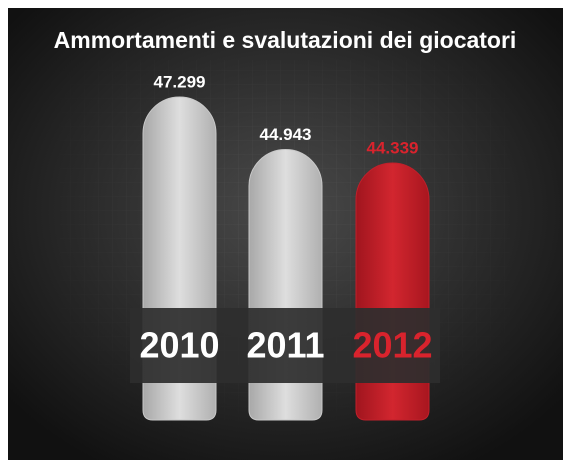 Image resolution: width=571 pixels, height=469 pixels. Describe the element at coordinates (180, 81) in the screenshot. I see `value-label: 47.299` at that location.